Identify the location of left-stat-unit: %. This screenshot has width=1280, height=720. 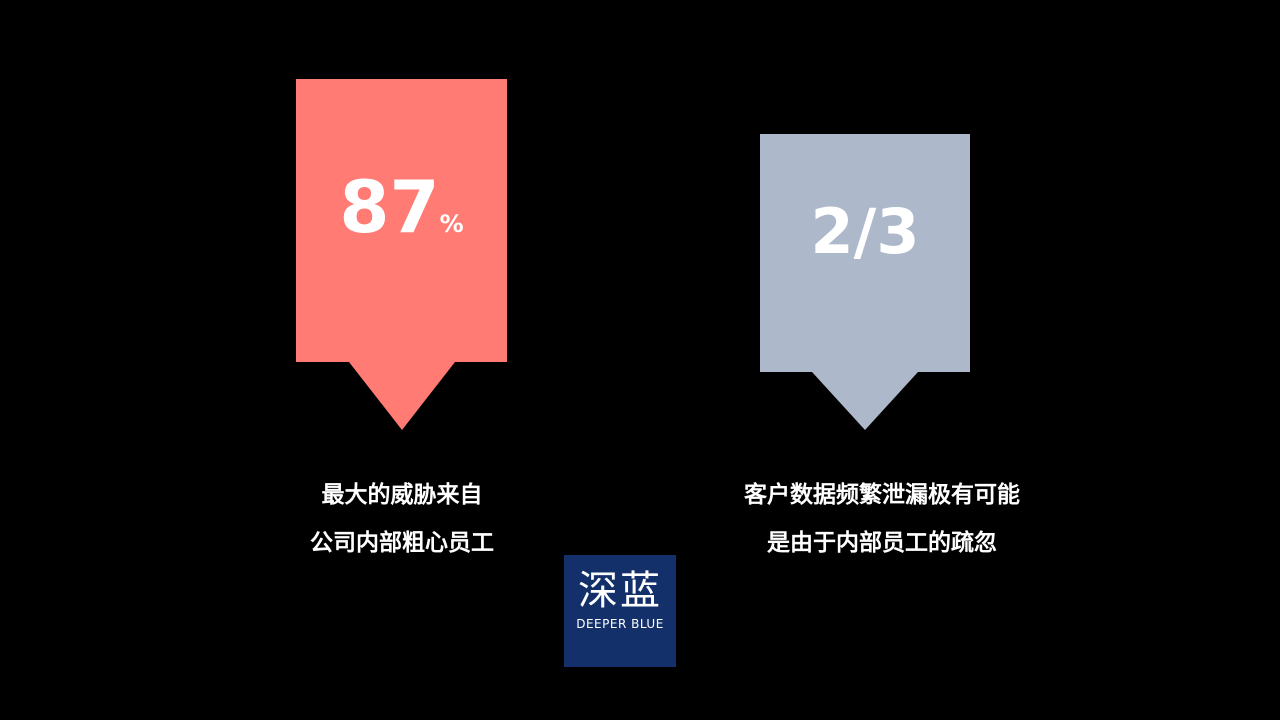
(451, 224).